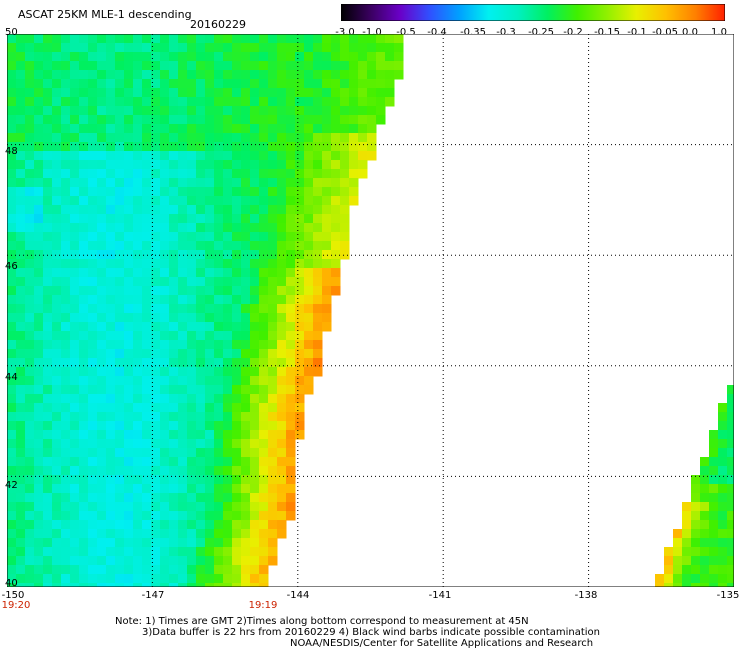  I want to click on colorbar-label: -1.0, so click(372, 32).